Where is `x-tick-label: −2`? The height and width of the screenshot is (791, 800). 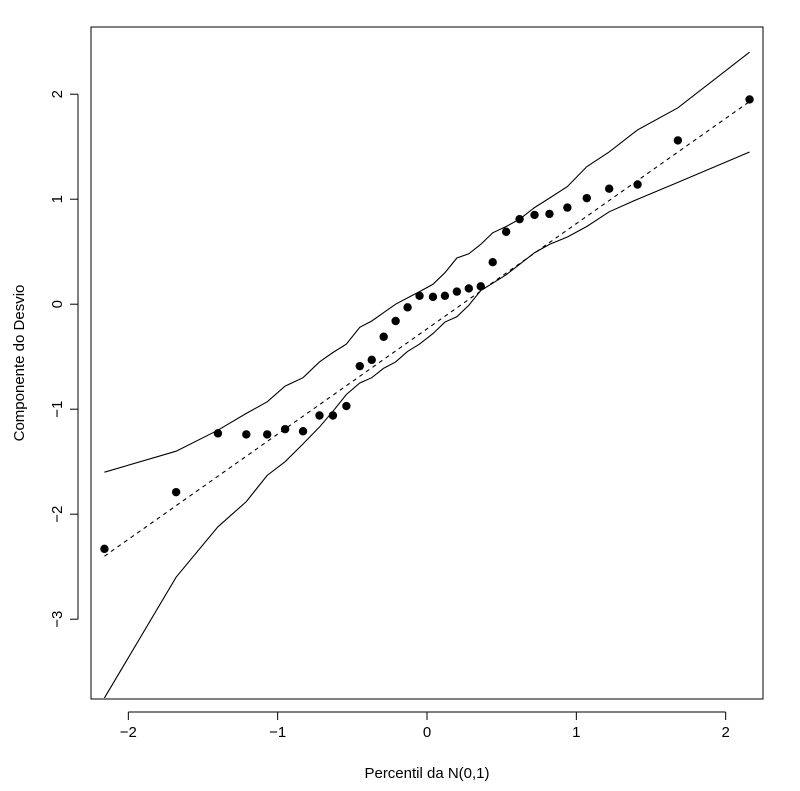
x-tick-label: −2 is located at coordinates (128, 732).